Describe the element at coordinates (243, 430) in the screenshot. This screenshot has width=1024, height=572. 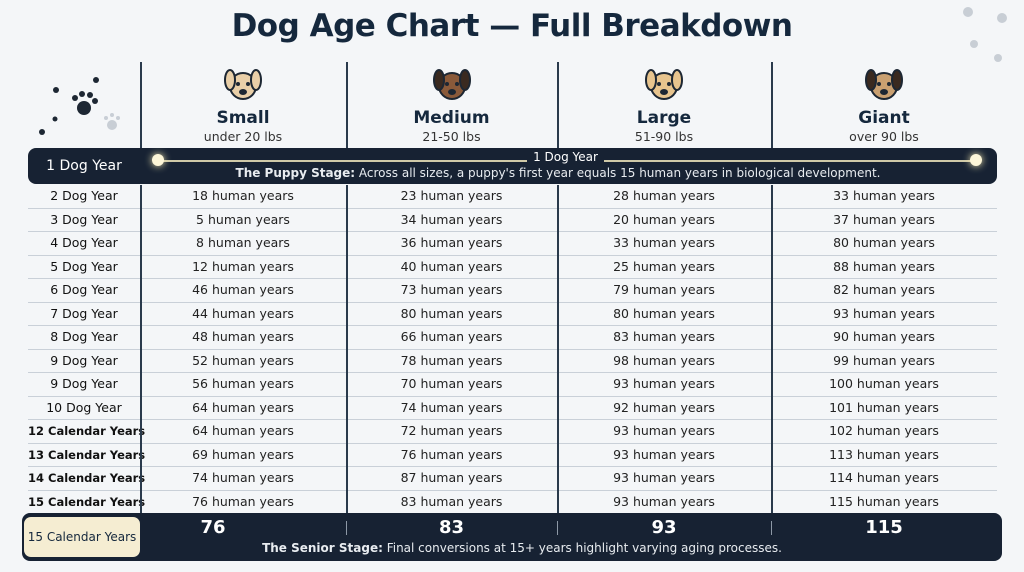
I see `table-cell: 64 human years` at that location.